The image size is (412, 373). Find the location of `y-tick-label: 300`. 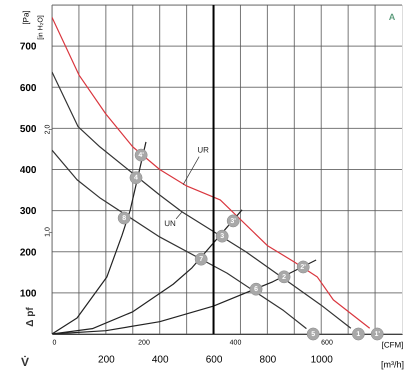

y-tick-label: 300 is located at coordinates (28, 212).